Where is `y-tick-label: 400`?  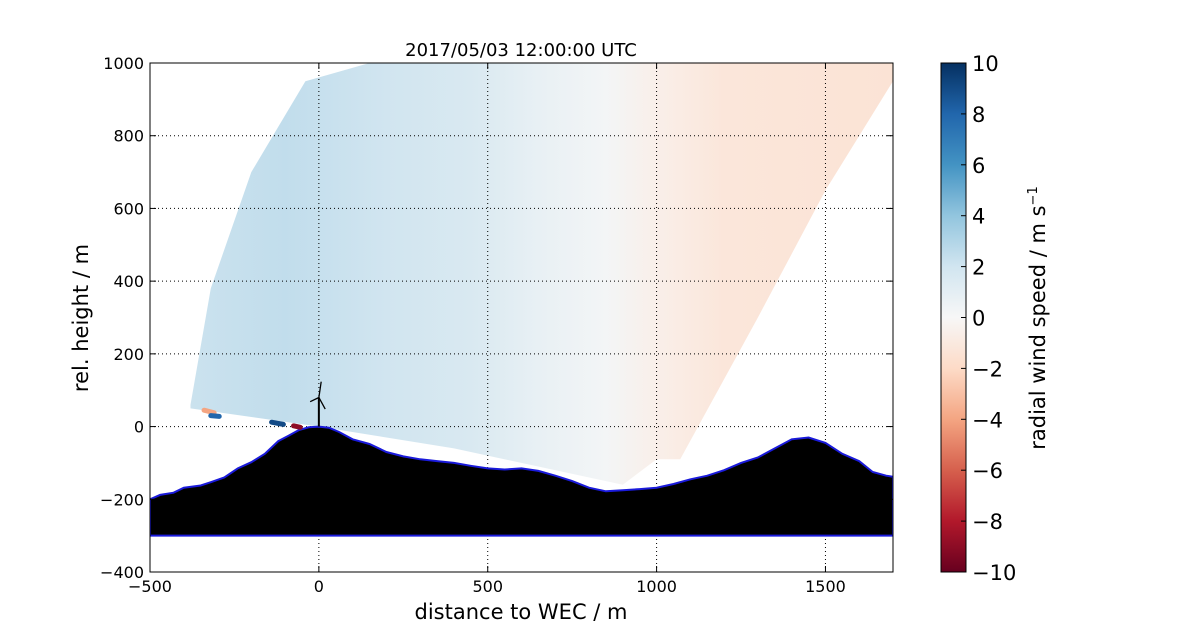 y-tick-label: 400 is located at coordinates (128, 281).